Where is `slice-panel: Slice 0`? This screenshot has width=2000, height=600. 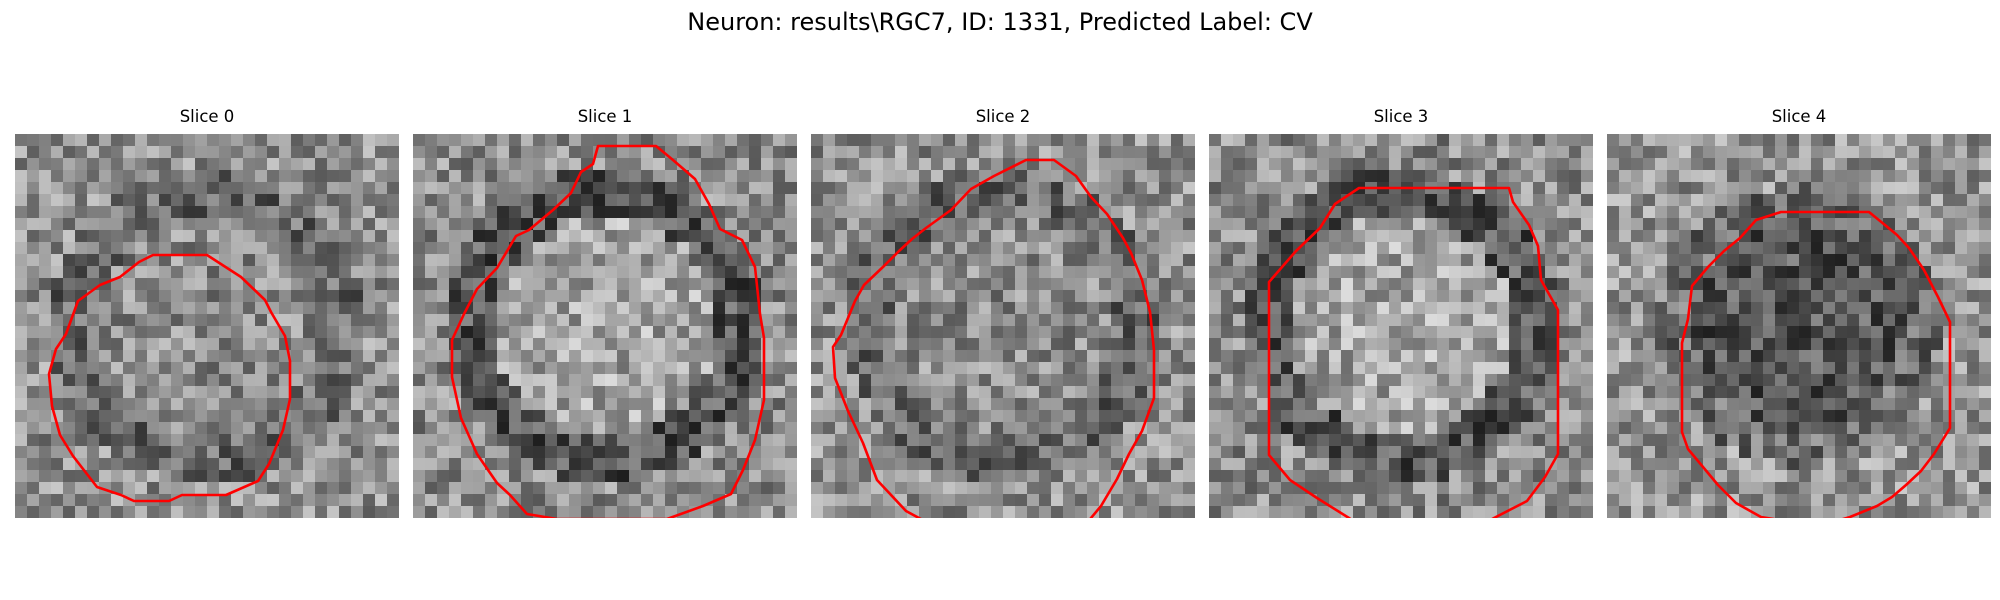 slice-panel: Slice 0 is located at coordinates (207, 314).